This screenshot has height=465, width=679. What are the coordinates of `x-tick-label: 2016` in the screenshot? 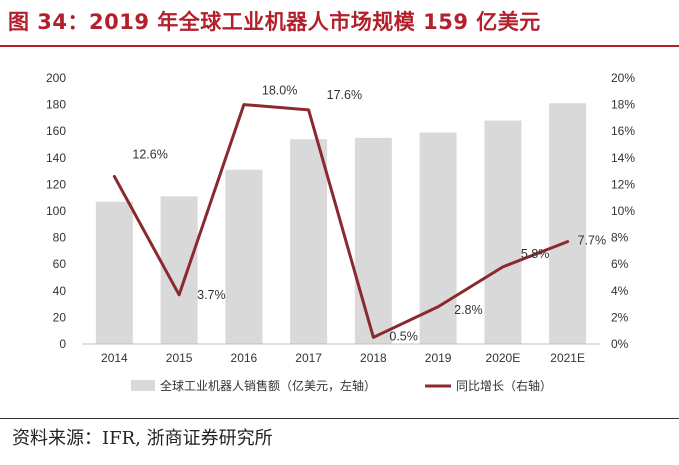 It's located at (244, 358).